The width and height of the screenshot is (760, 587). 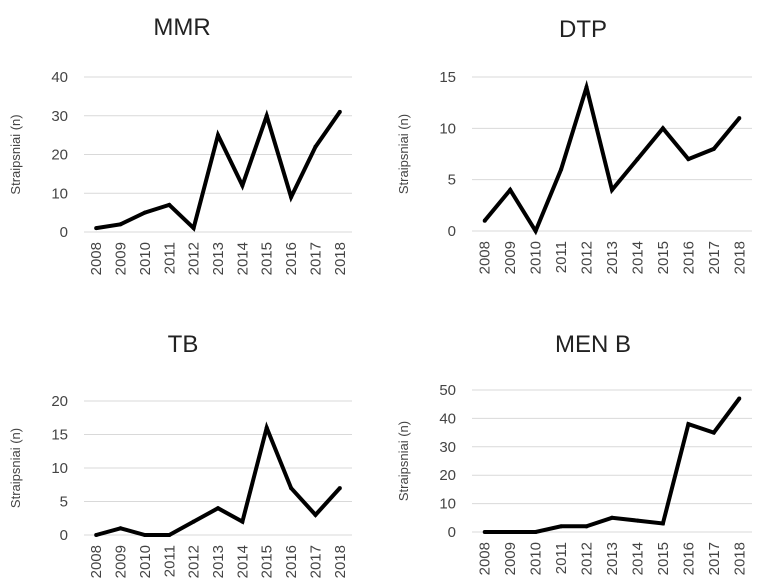 I want to click on chart-title: DTP, so click(x=583, y=29).